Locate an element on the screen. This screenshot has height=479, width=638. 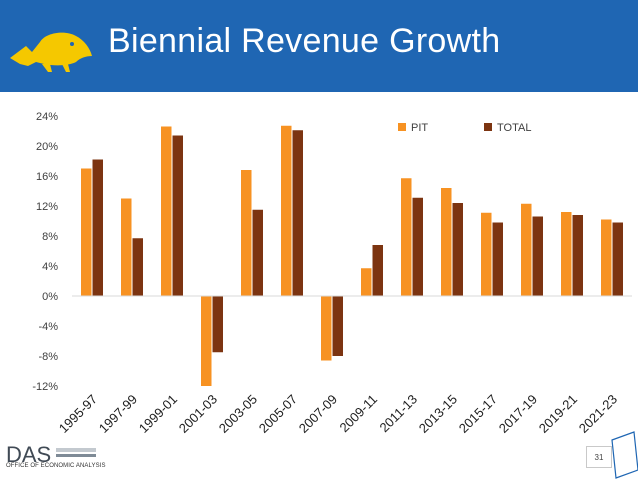
y-tick-label: 0% is located at coordinates (50, 297).